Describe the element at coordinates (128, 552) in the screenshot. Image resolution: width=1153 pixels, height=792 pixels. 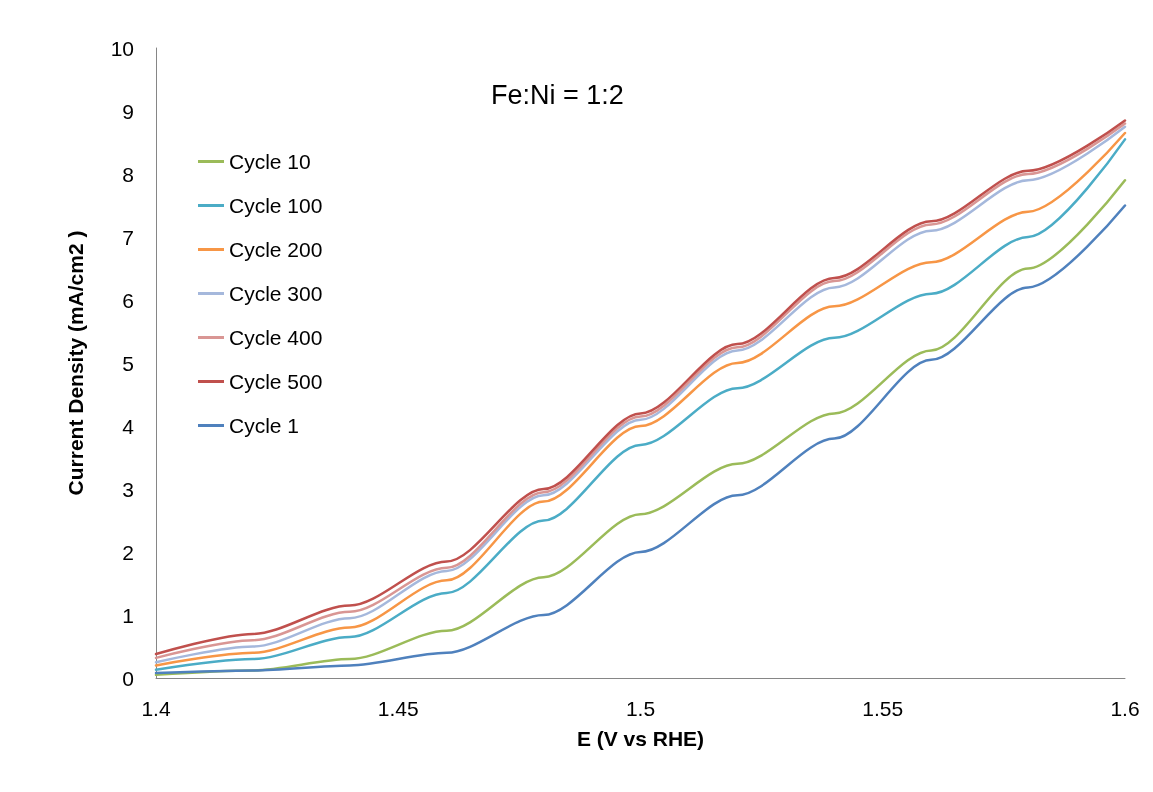
I see `y-tick-label: 2` at that location.